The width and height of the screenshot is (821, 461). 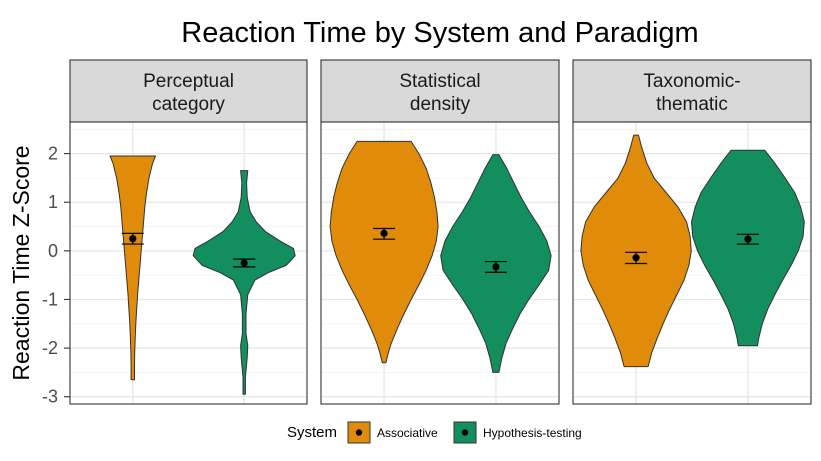 What do you see at coordinates (532, 433) in the screenshot?
I see `legend-label-hypothesis-testing: Hypothesis-testing` at bounding box center [532, 433].